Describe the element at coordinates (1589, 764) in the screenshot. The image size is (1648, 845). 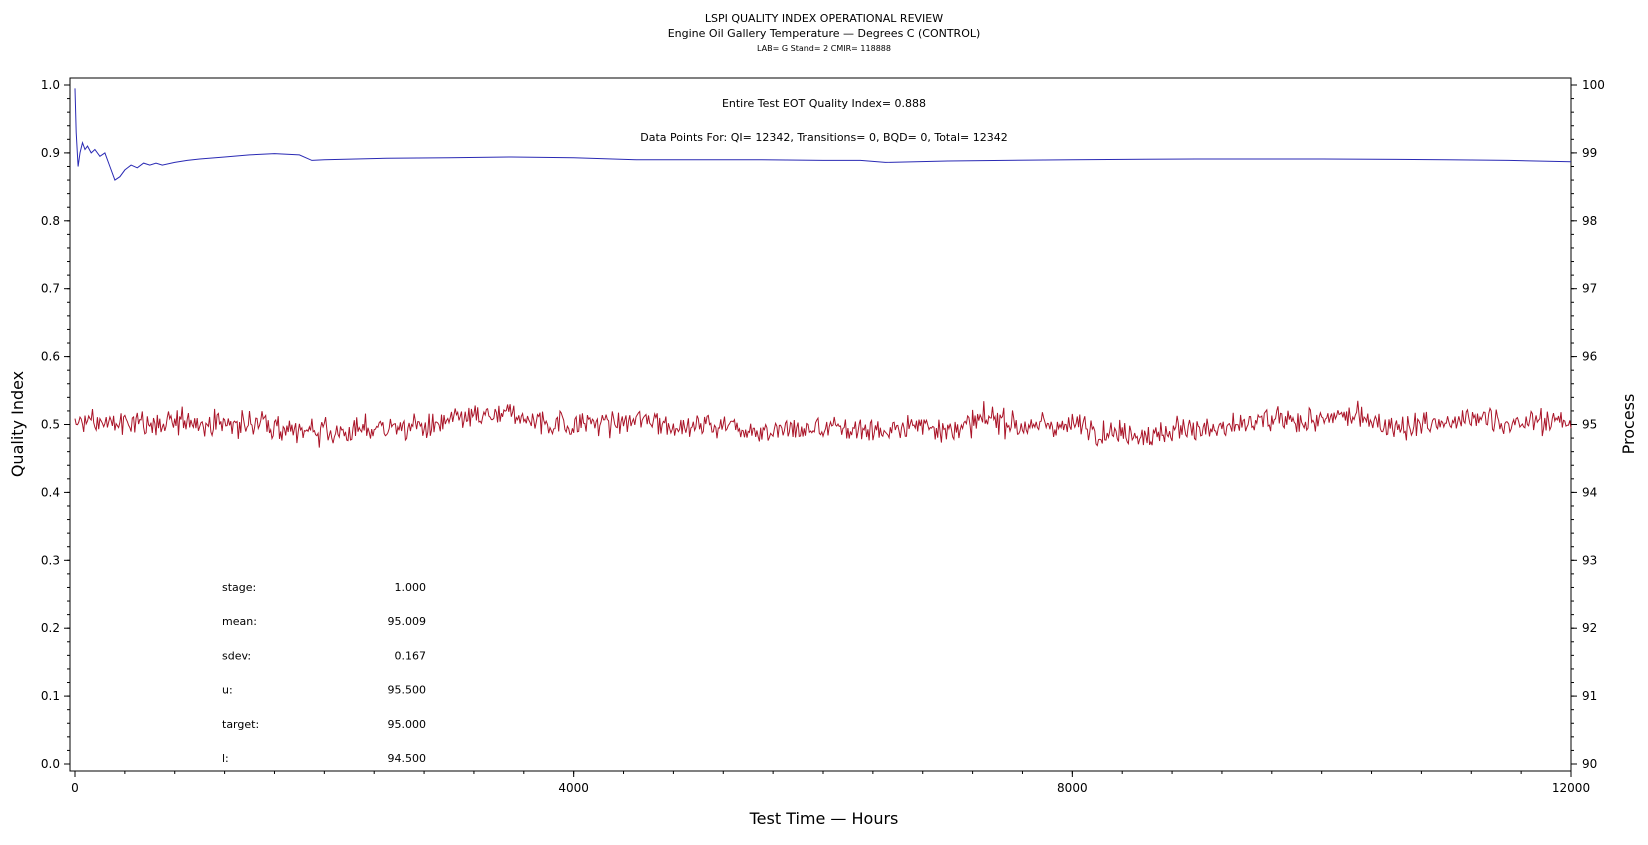
I see `y2-tick-label: 90` at that location.